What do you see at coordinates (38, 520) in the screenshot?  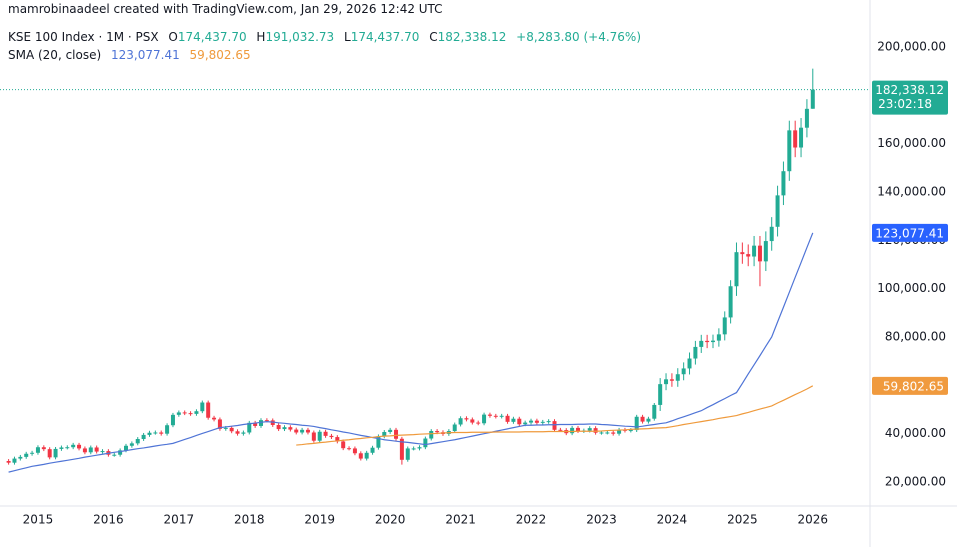 I see `x-tick-label: 2015` at bounding box center [38, 520].